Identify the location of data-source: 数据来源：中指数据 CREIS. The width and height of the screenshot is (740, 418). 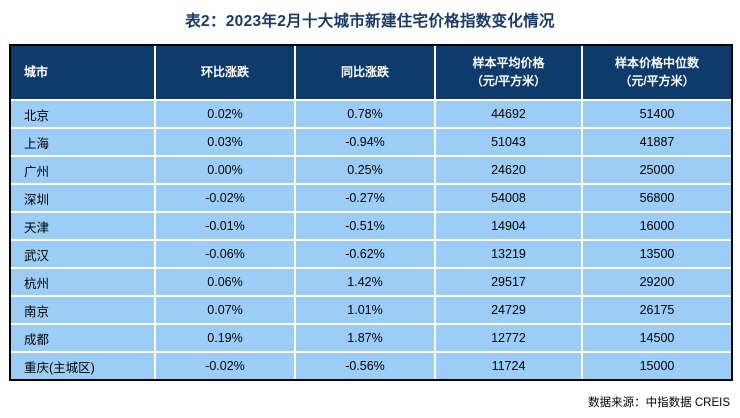
(659, 403).